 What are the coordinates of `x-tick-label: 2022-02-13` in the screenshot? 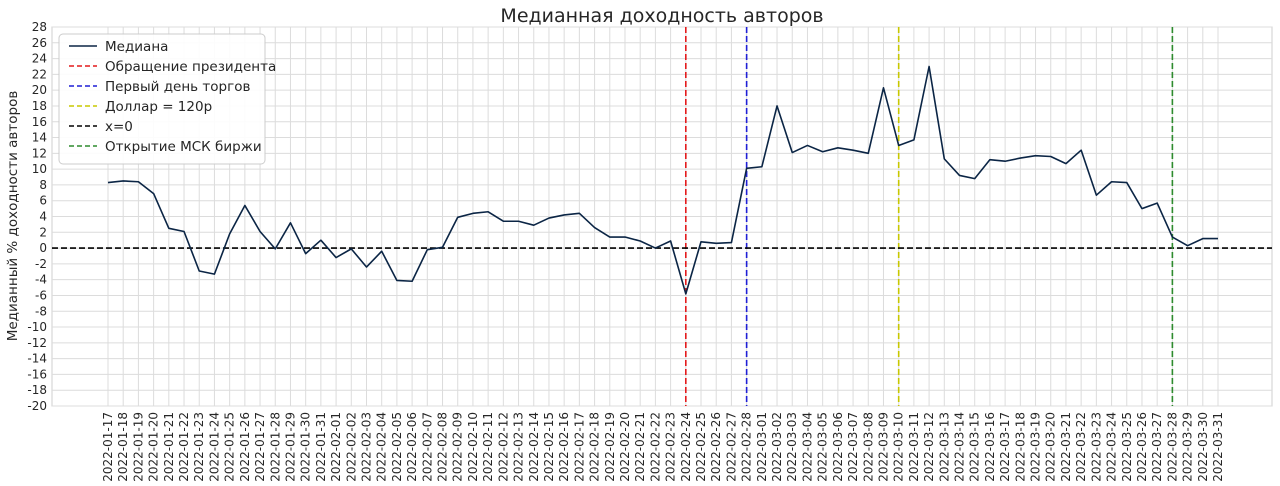 It's located at (519, 447).